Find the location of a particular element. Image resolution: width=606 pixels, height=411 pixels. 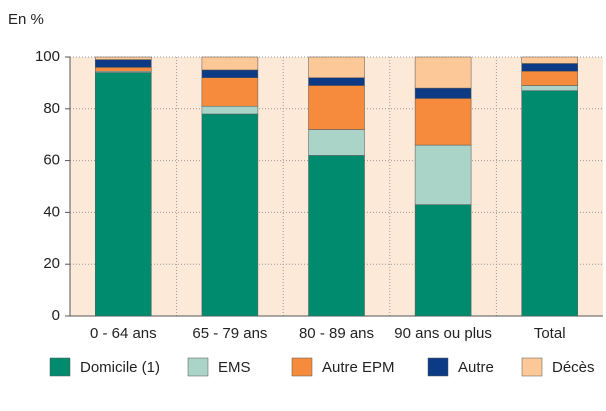

y-tick-label: 0 is located at coordinates (56, 315).